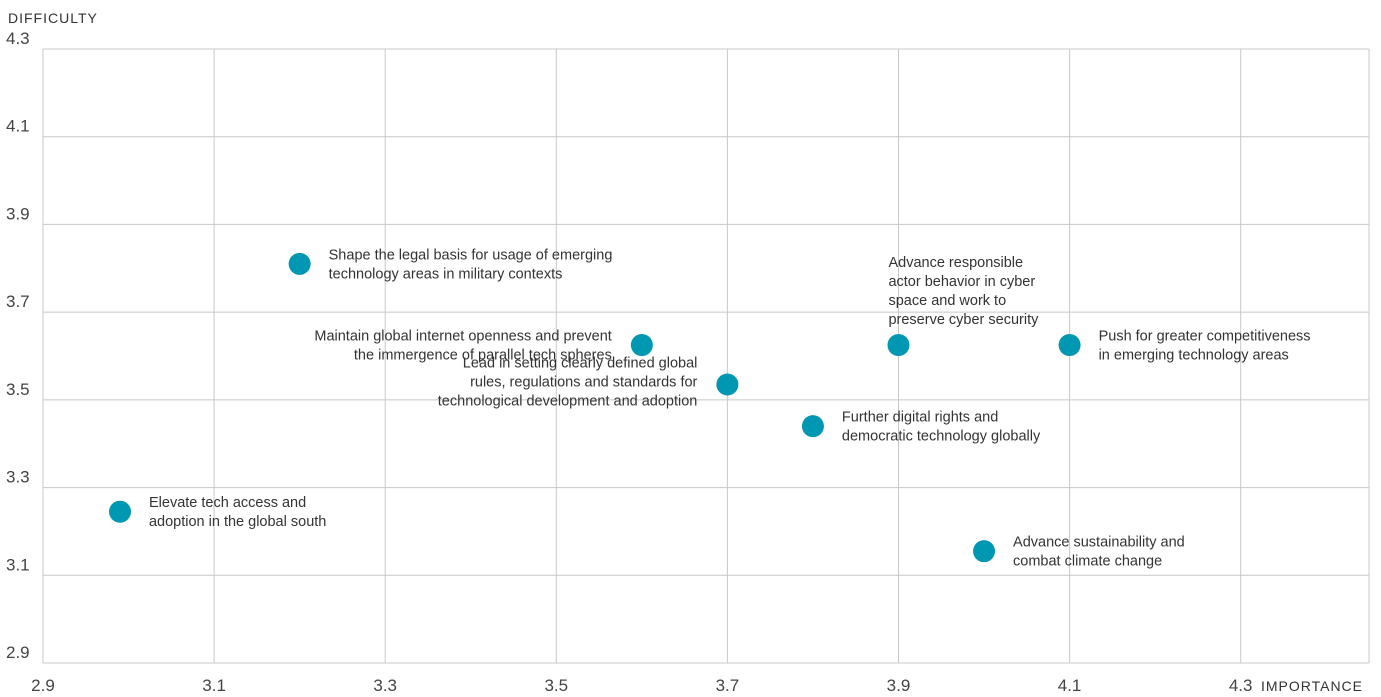 The height and width of the screenshot is (697, 1381). Describe the element at coordinates (963, 320) in the screenshot. I see `point-label-line: preserve cyber security` at that location.